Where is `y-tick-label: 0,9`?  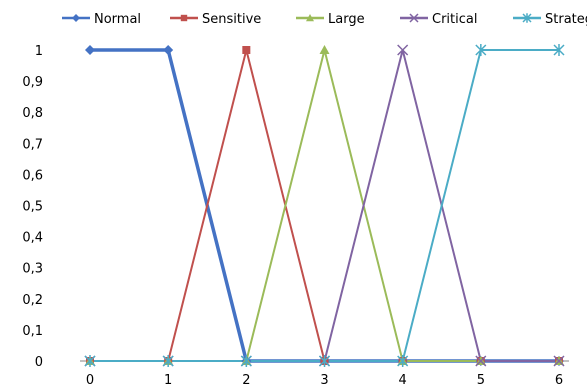
y-tick-label: 0,9 is located at coordinates (32, 82).